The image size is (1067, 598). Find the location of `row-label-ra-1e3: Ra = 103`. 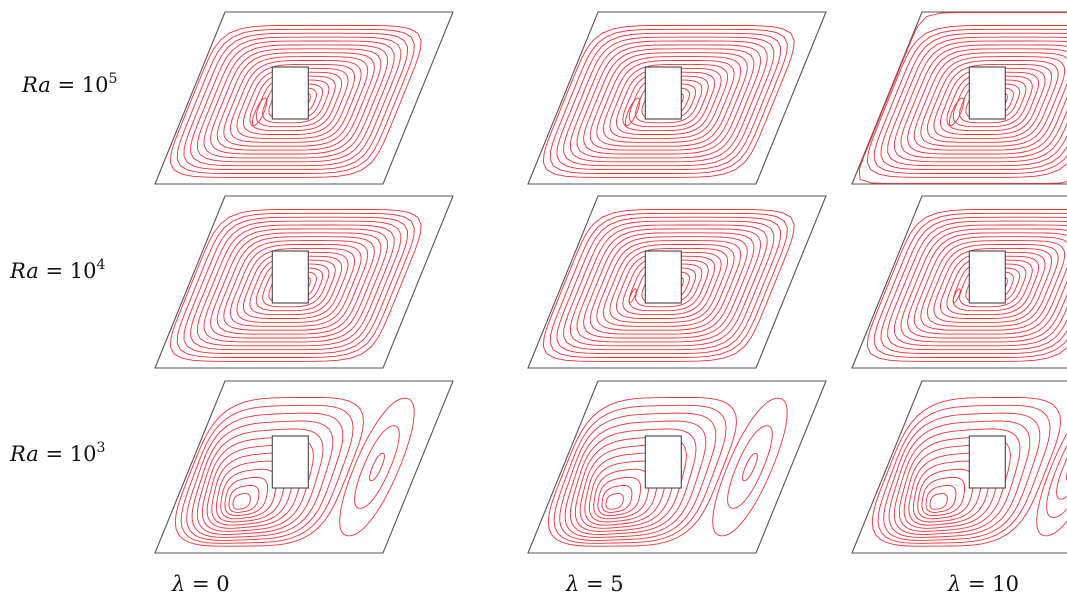

row-label-ra-1e3: Ra = 103 is located at coordinates (57, 453).